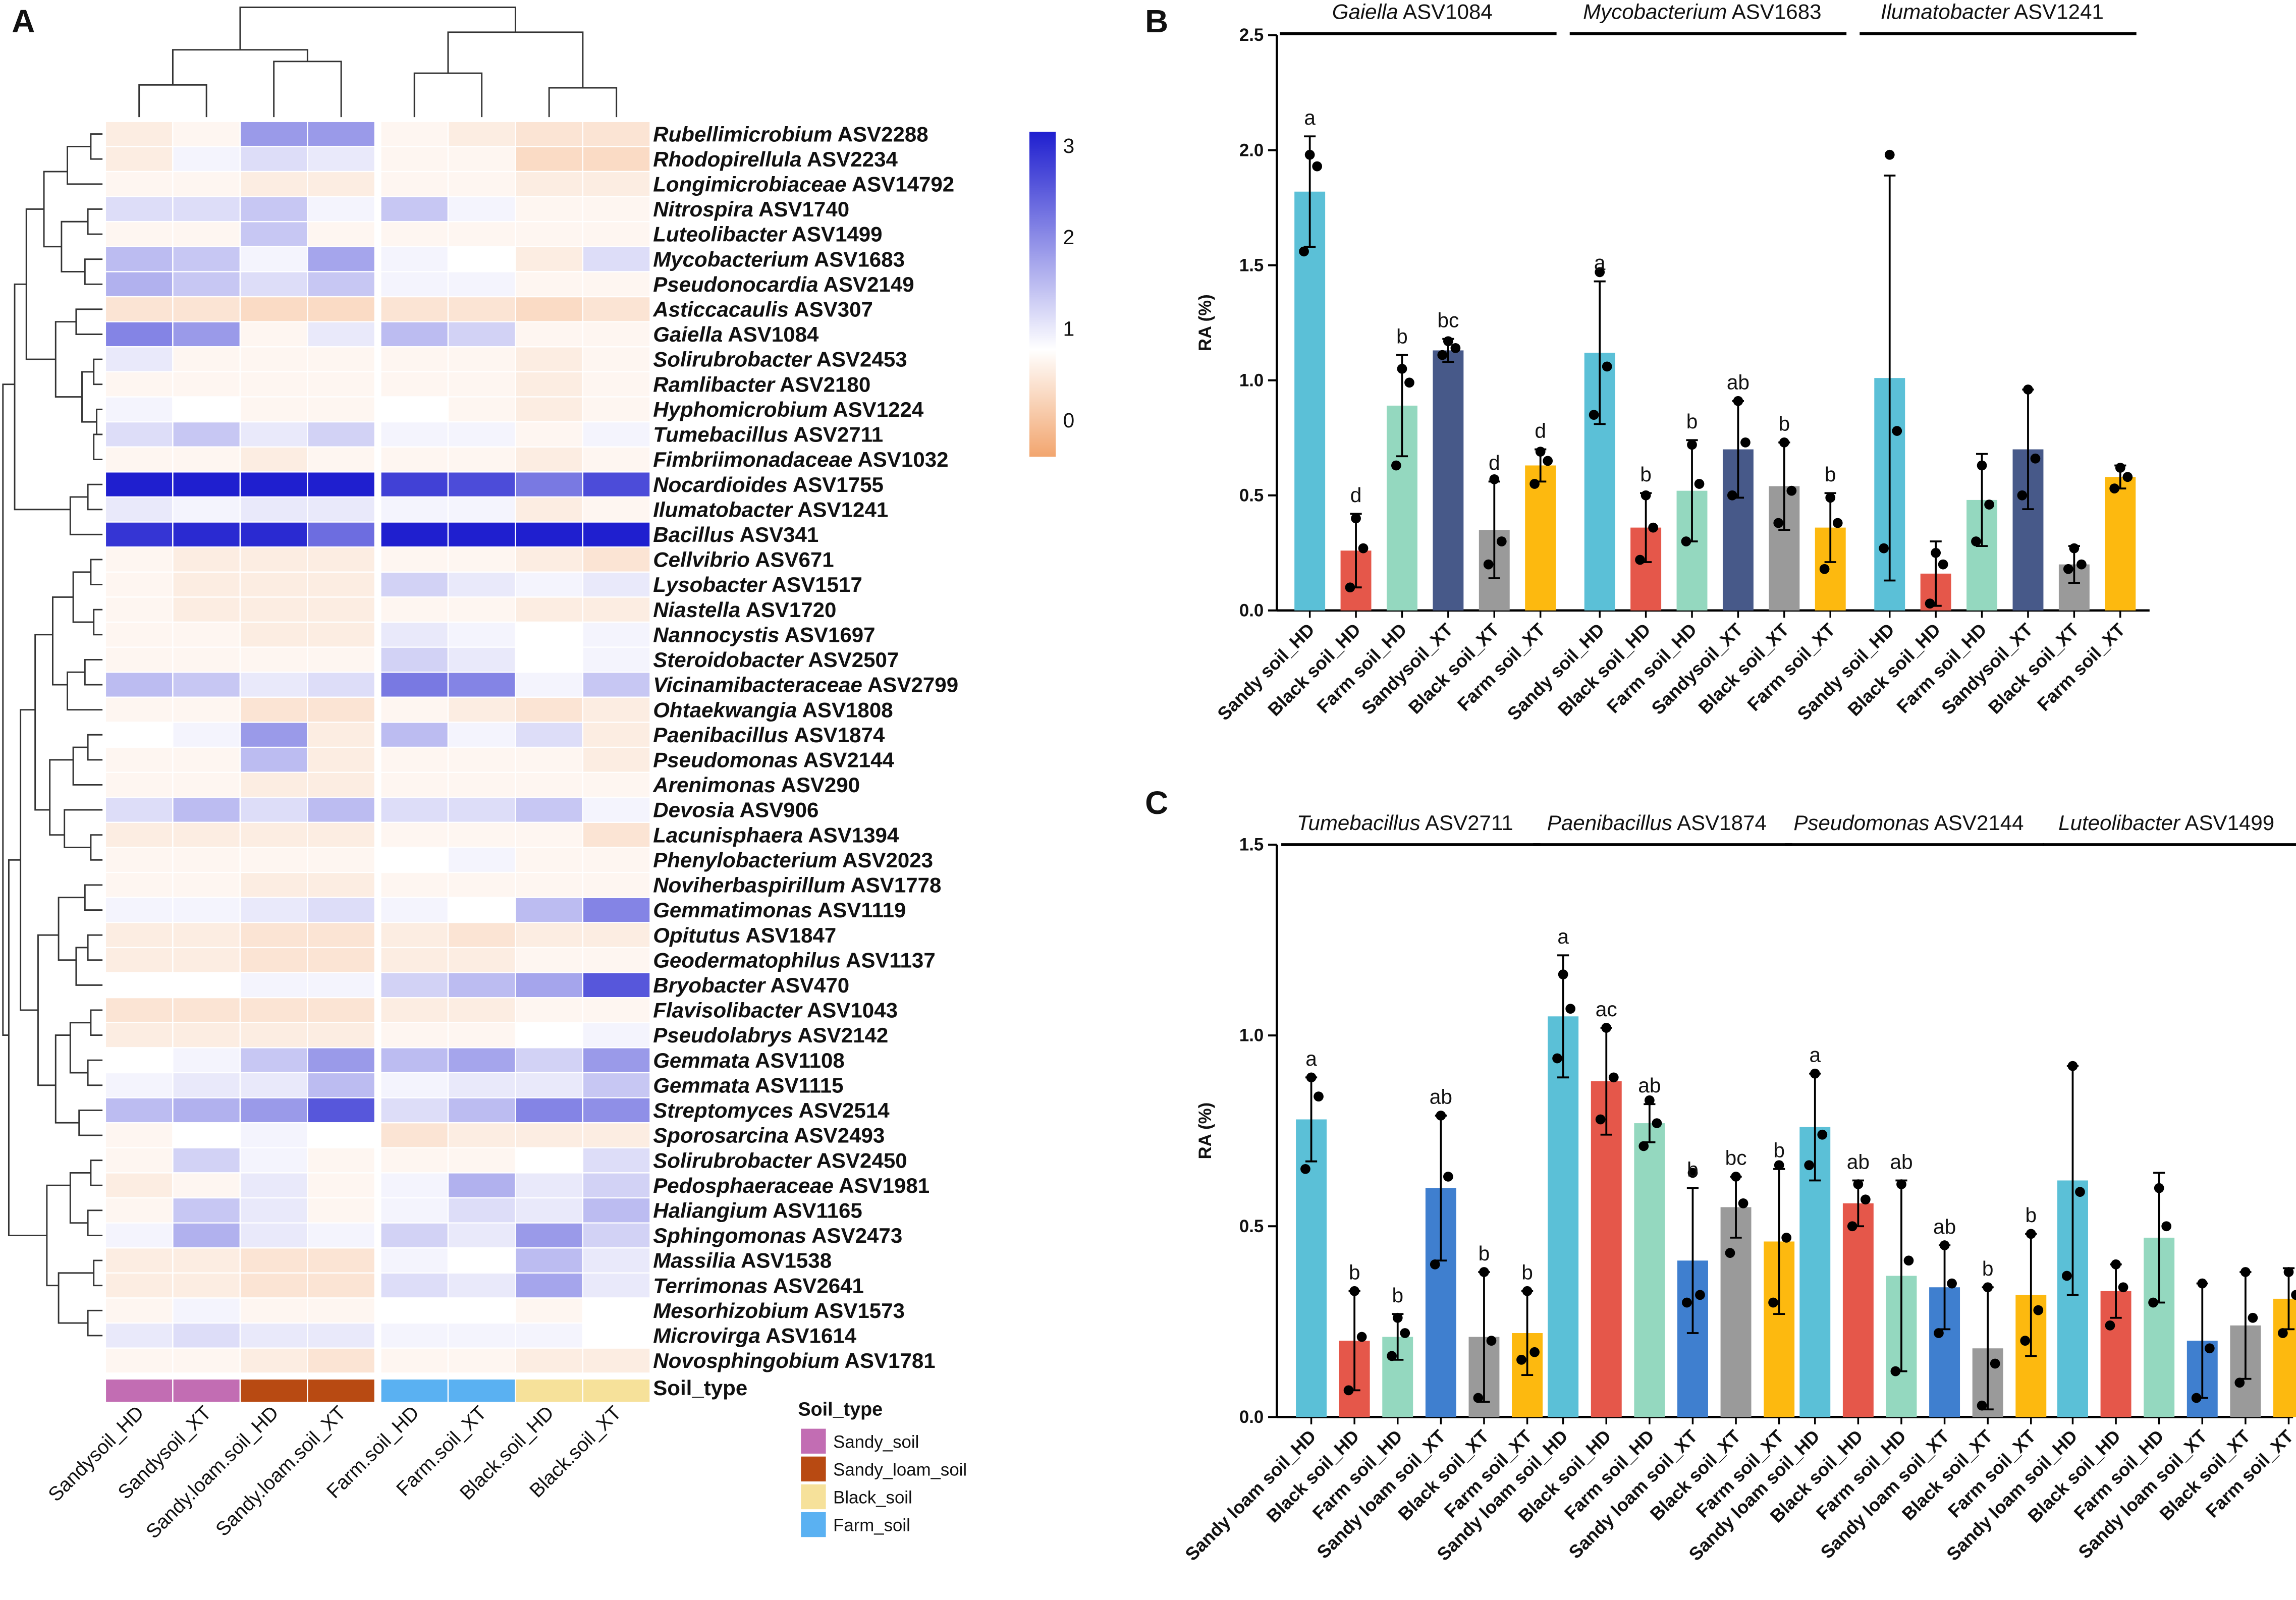 This screenshot has width=2296, height=1600. Describe the element at coordinates (764, 634) in the screenshot. I see `row-label: Nannocystis ASV1697` at that location.